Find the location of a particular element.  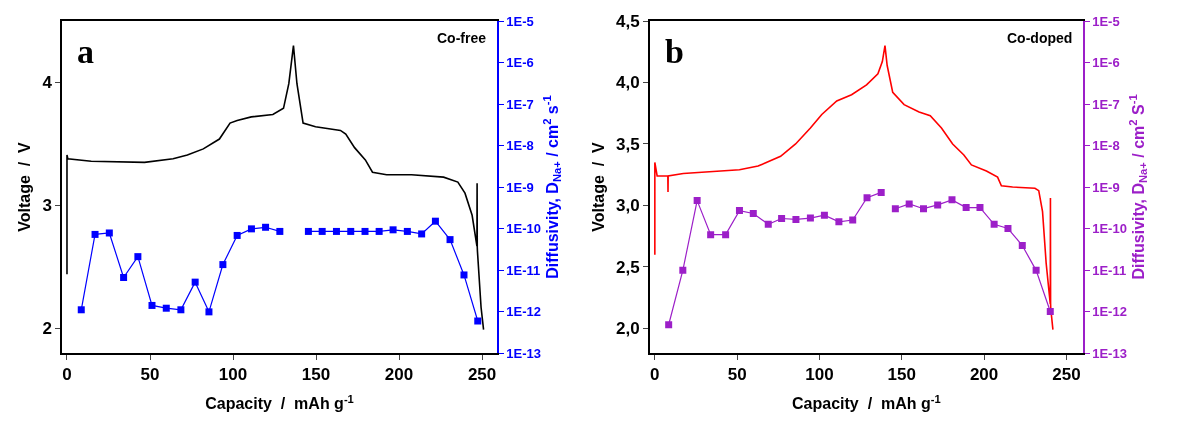

y-tick-label: 4 is located at coordinates (47, 83).